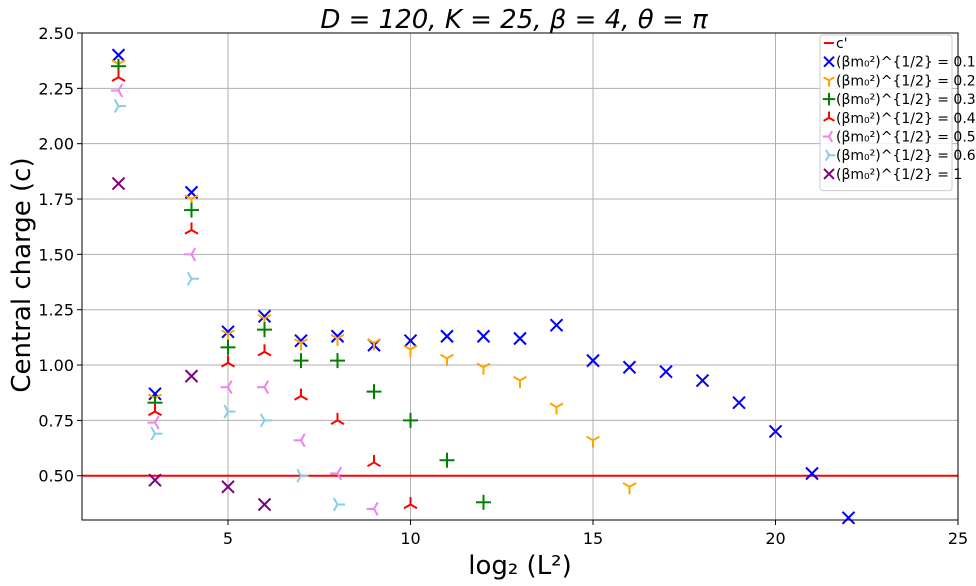 Image resolution: width=976 pixels, height=586 pixels. What do you see at coordinates (906, 138) in the screenshot?
I see `legend-label: (βm₀²)^{1/2} = 0.5` at bounding box center [906, 138].